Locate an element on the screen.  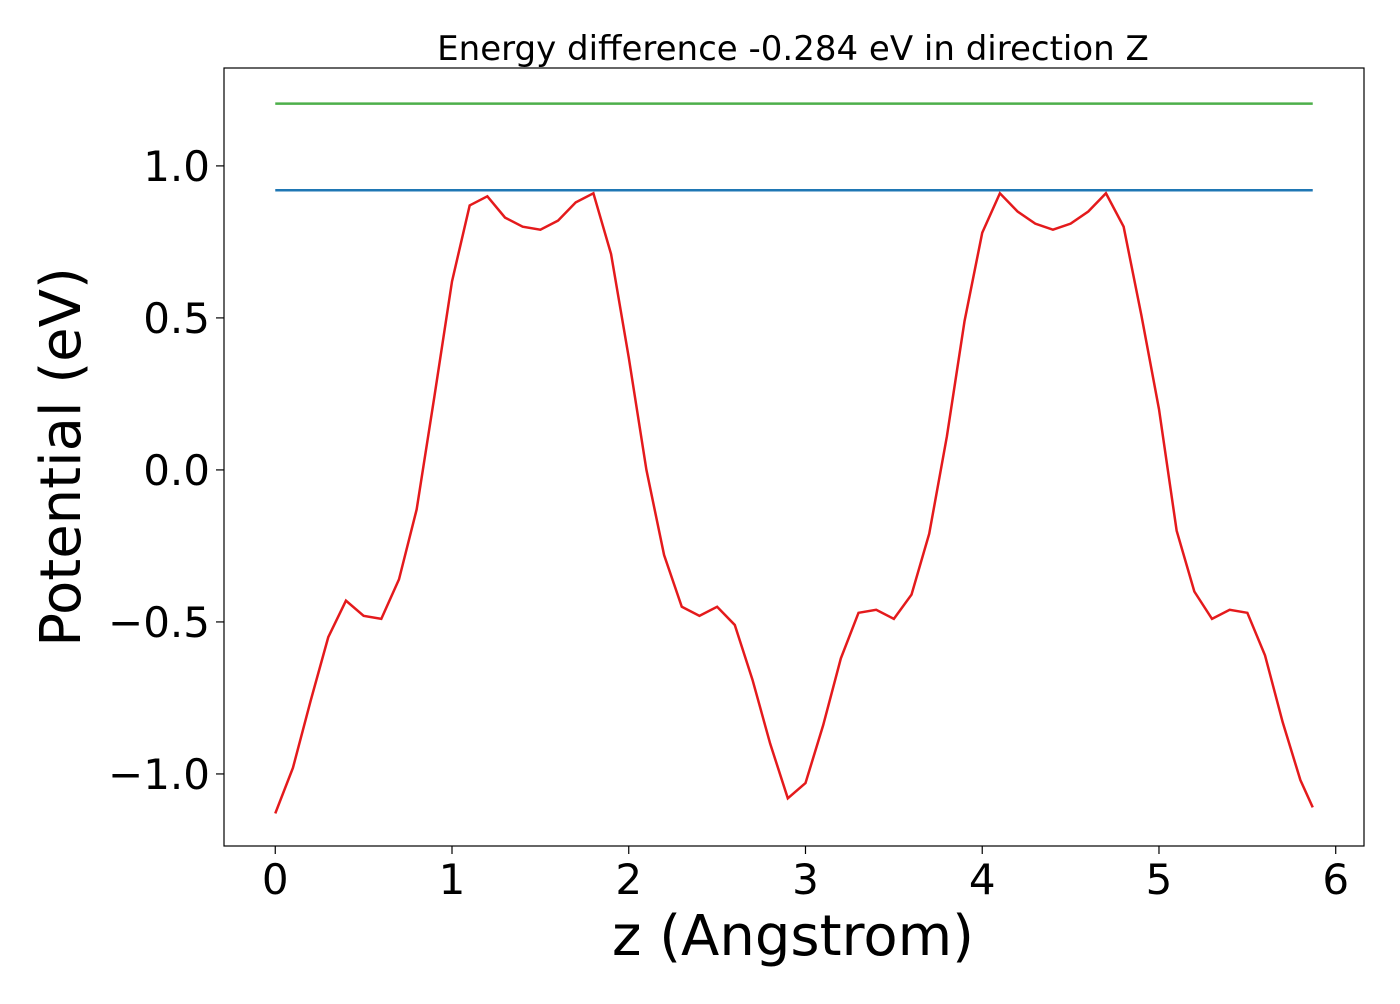
x-axis-label: z (Angstrom) is located at coordinates (793, 936).